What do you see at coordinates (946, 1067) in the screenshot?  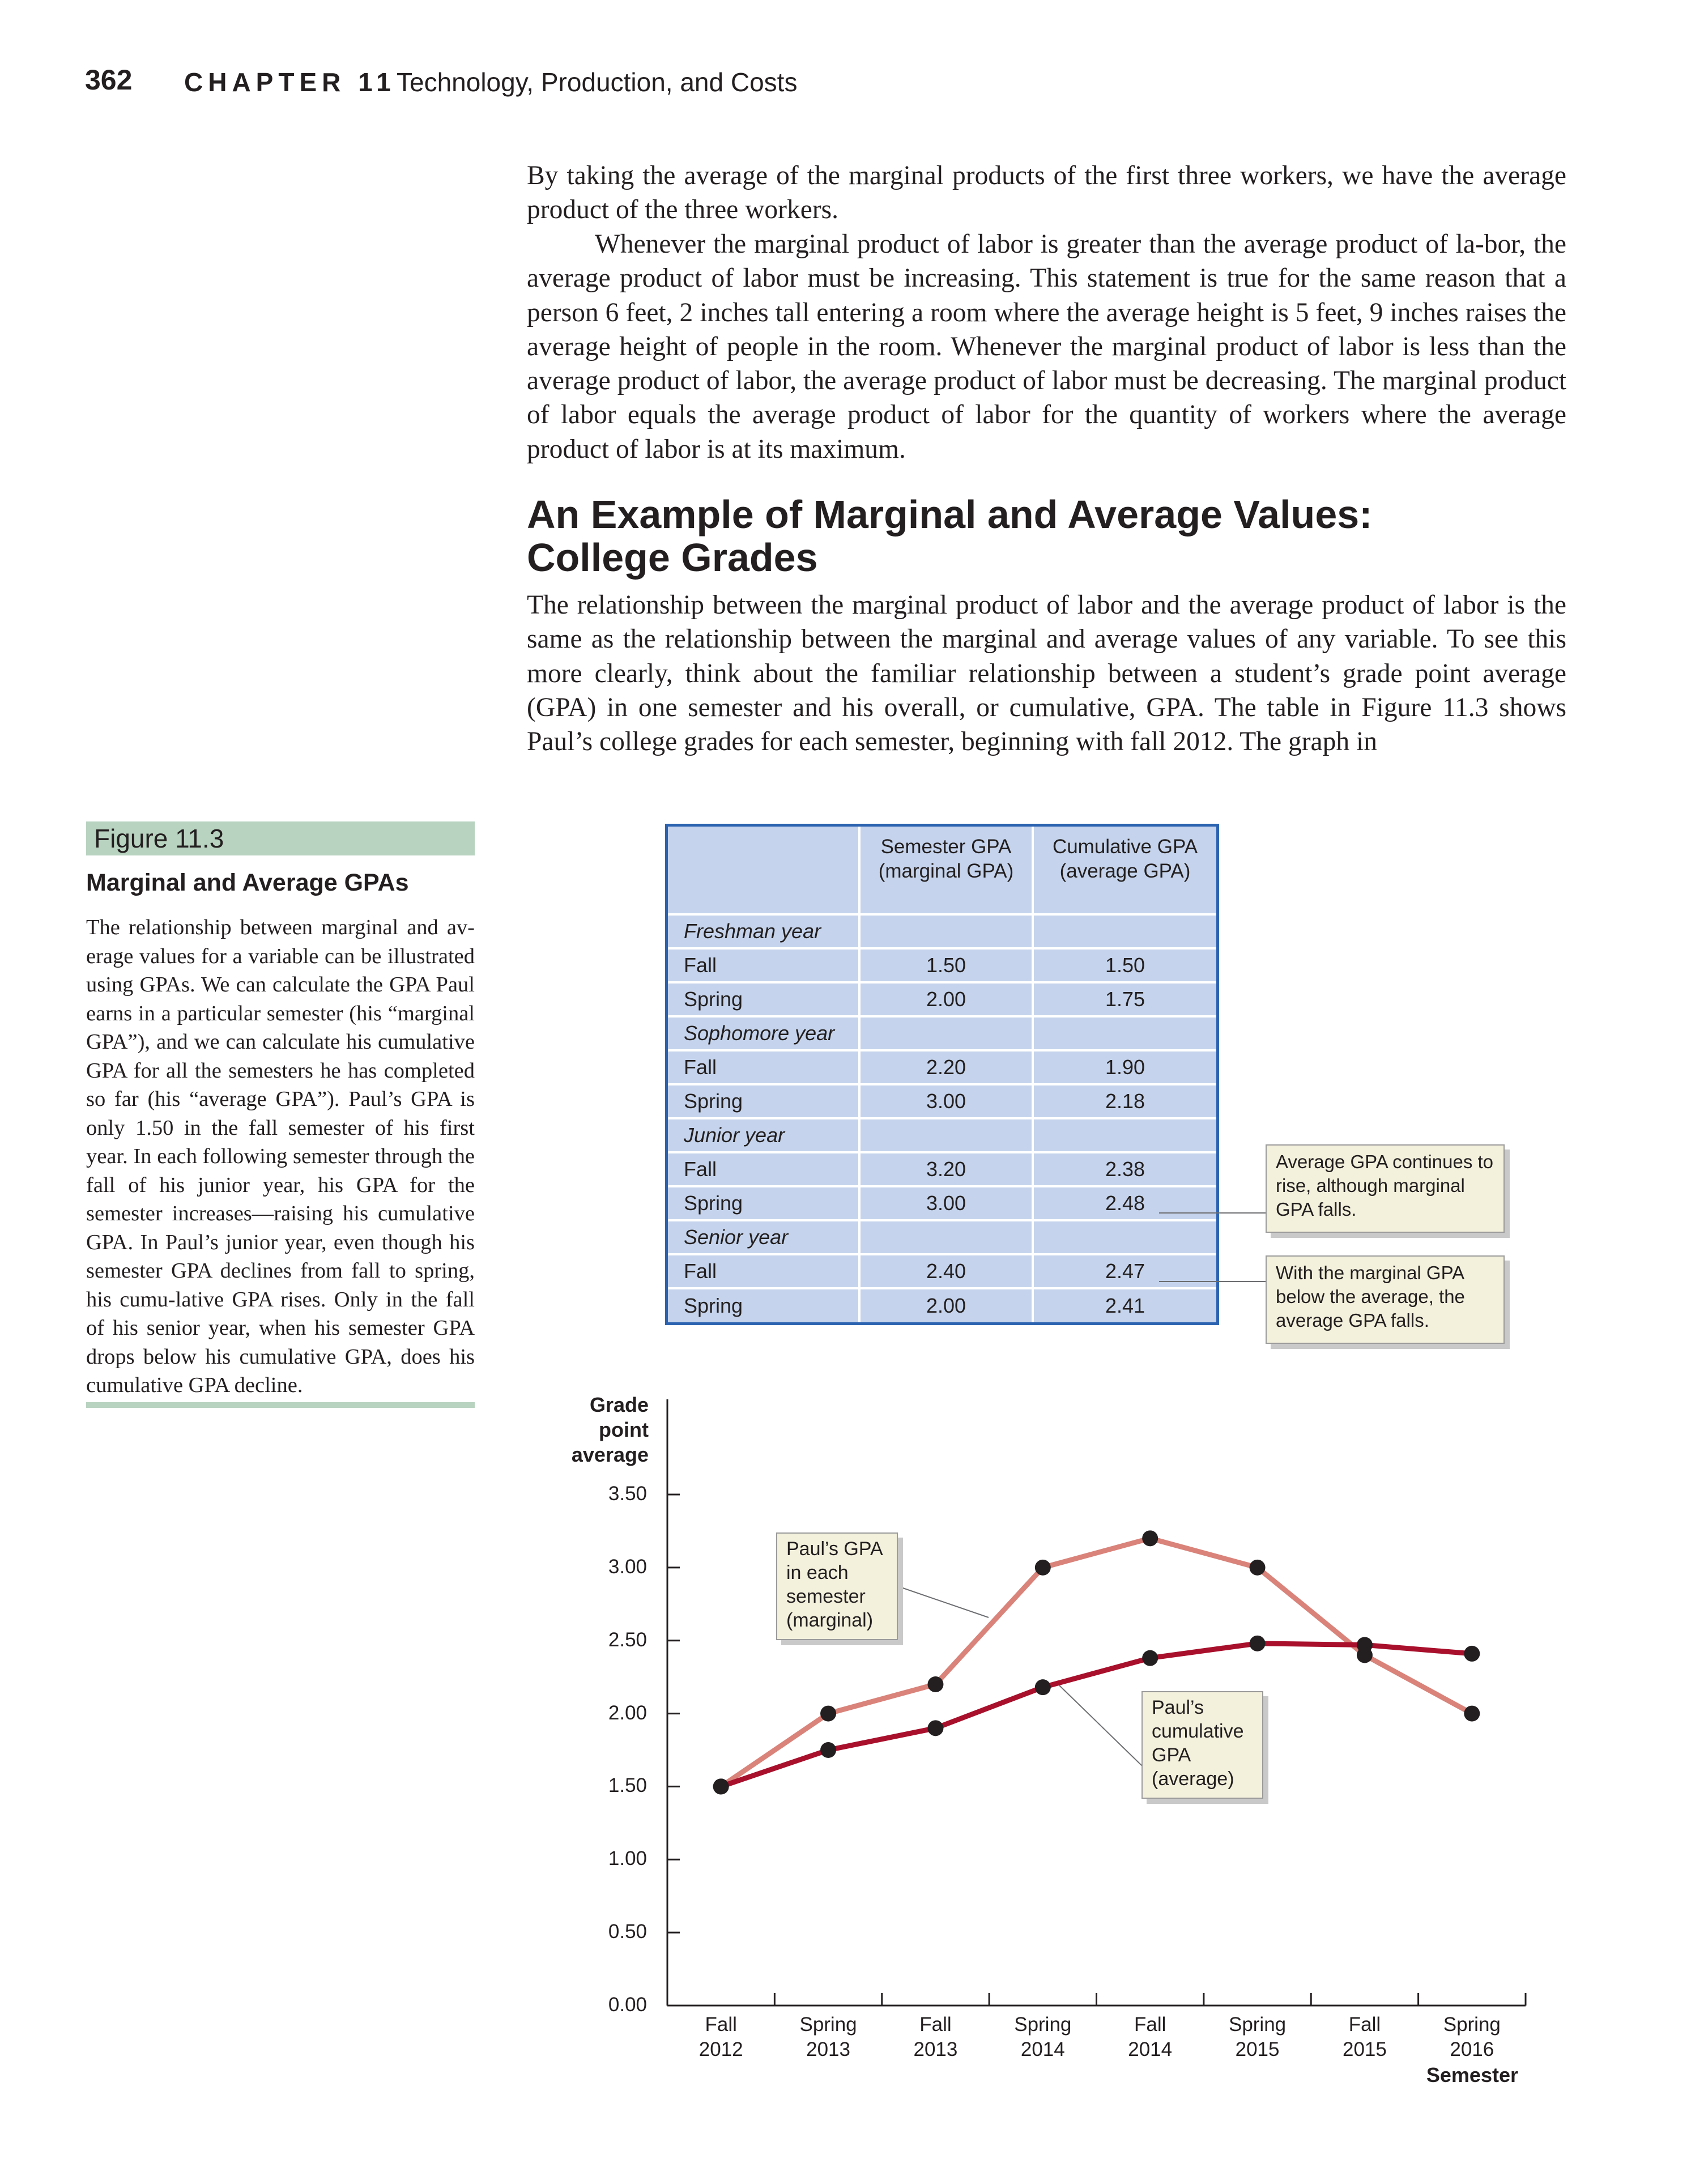 I see `table-cell-semester-gpa: 2.20` at bounding box center [946, 1067].